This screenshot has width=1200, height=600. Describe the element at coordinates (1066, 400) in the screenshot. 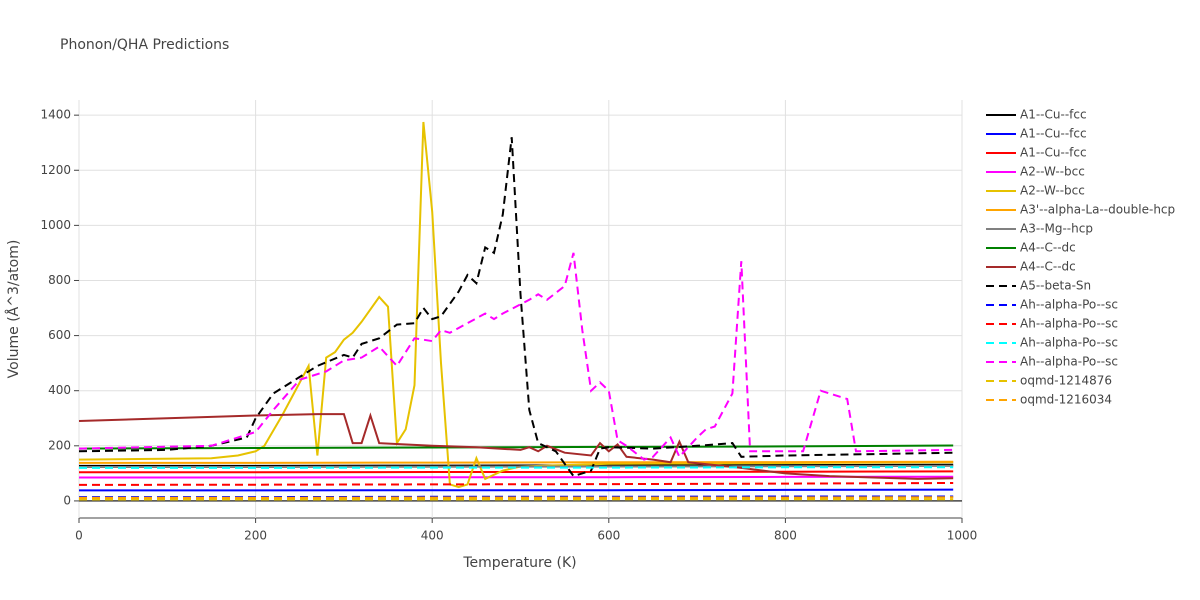

I see `legend-label: oqmd-1216034` at that location.